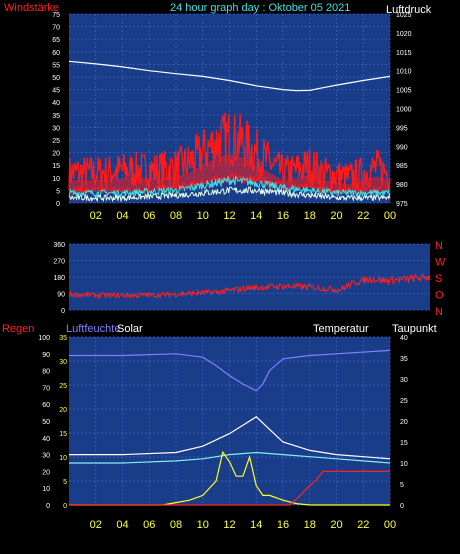  I want to click on direction-grid, so click(249, 277).